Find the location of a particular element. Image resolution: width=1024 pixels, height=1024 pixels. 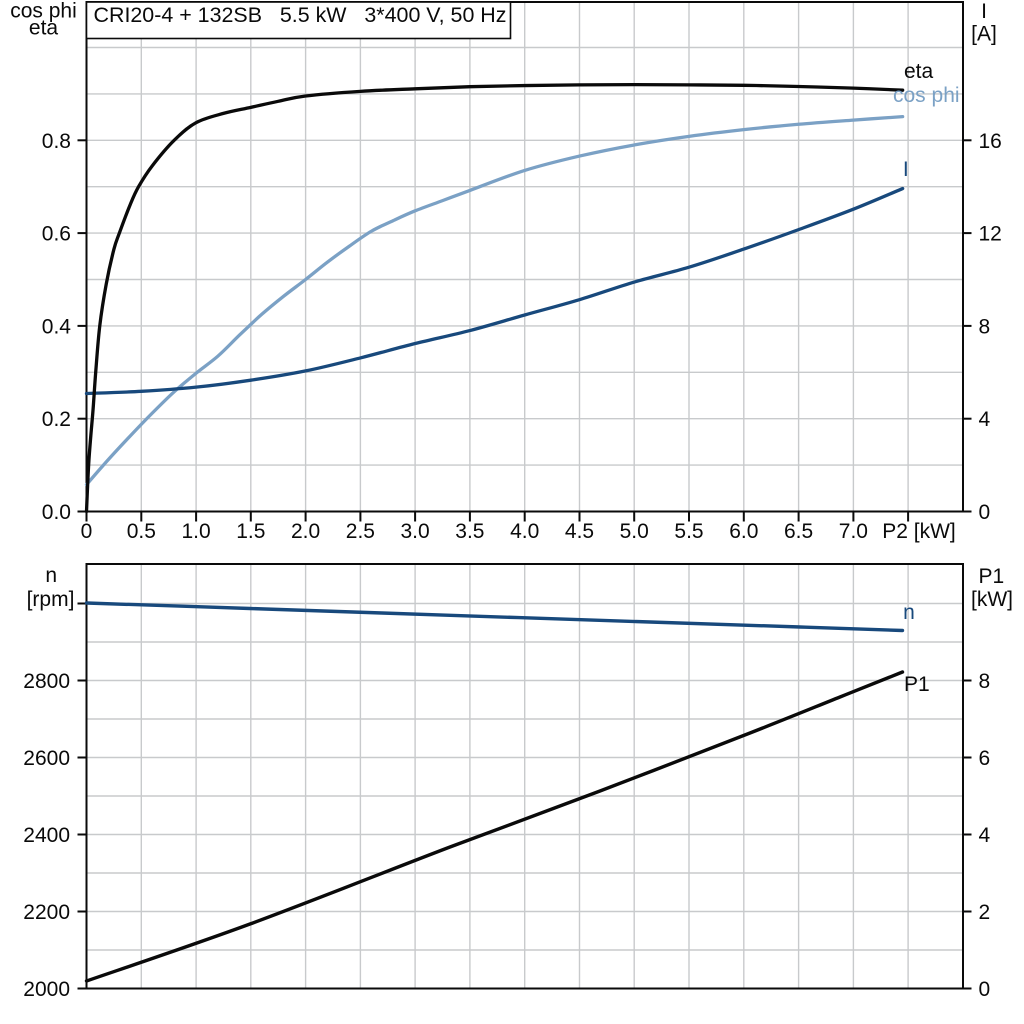

svg-text: 7.0 is located at coordinates (853, 531).